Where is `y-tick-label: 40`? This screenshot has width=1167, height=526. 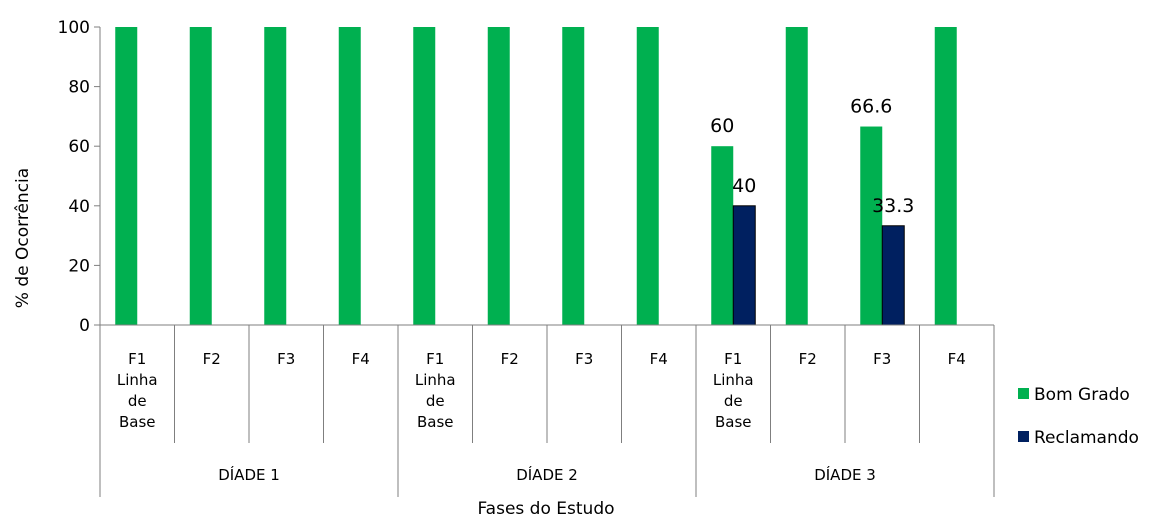 y-tick-label: 40 is located at coordinates (79, 207).